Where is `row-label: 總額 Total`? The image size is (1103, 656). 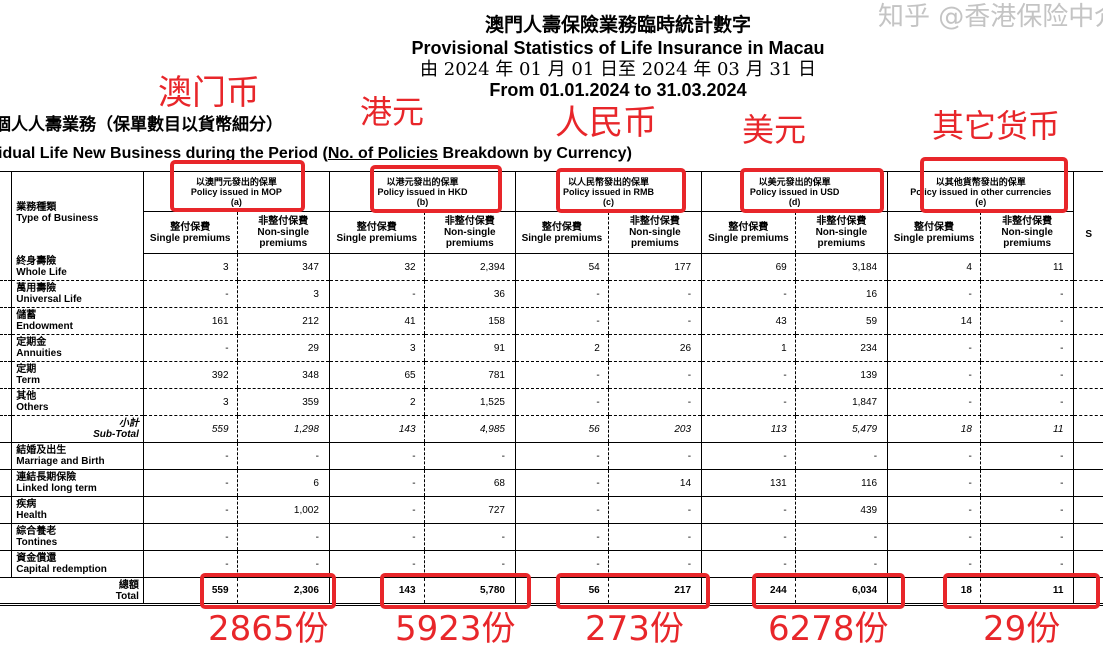
row-label: 總額 Total is located at coordinates (77, 591).